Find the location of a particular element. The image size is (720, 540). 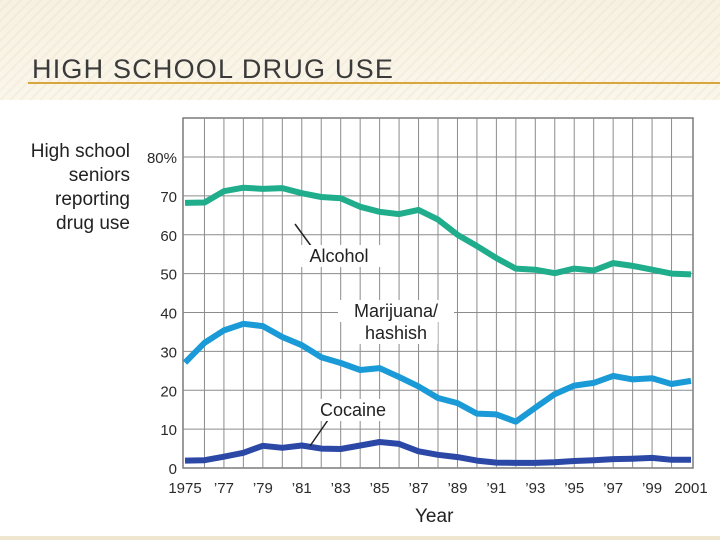

cocaine-label-background is located at coordinates (353, 410).